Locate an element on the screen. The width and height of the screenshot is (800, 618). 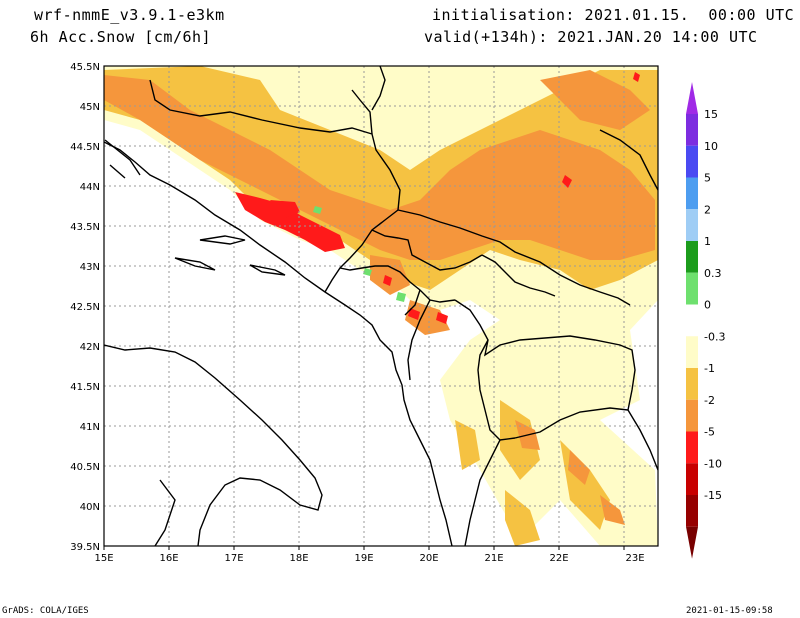
colorbar-label: -15 is located at coordinates (713, 495).